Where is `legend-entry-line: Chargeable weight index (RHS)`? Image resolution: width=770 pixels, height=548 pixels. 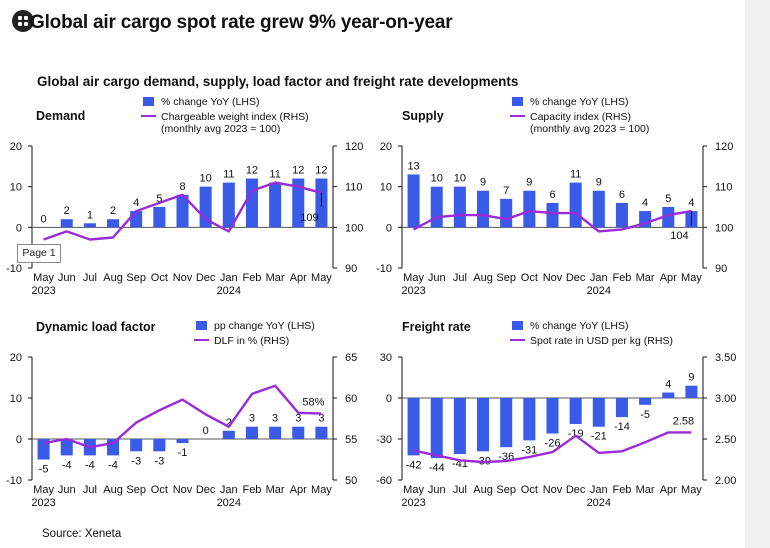
legend-entry-line: Chargeable weight index (RHS) is located at coordinates (235, 117).